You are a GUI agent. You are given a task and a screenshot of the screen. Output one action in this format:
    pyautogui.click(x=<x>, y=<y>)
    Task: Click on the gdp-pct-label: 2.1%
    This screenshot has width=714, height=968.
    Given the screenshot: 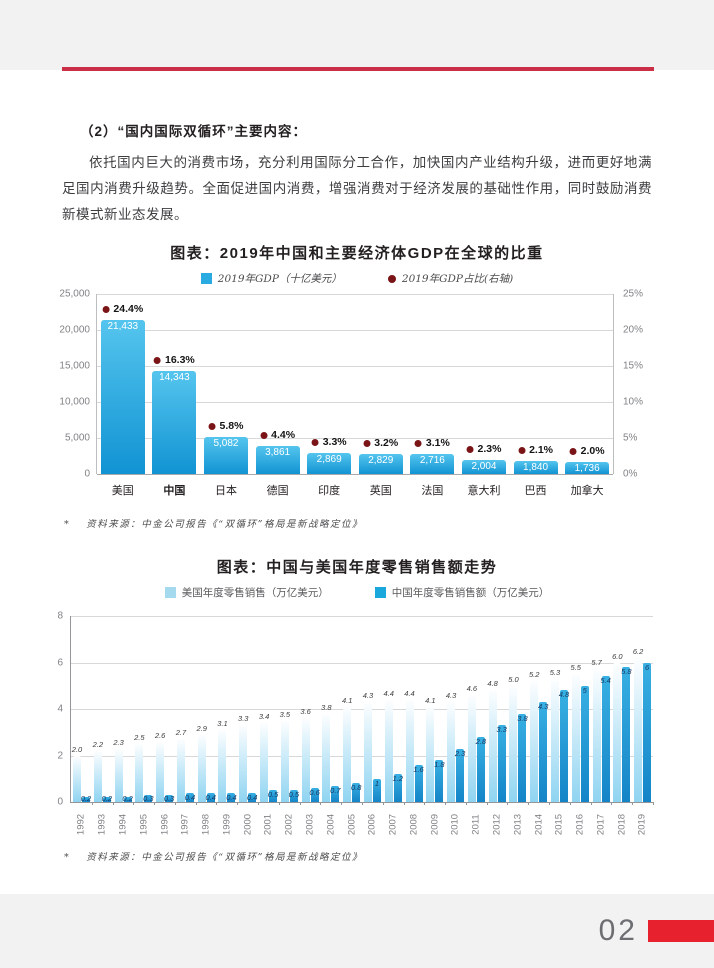 What is the action you would take?
    pyautogui.click(x=541, y=450)
    